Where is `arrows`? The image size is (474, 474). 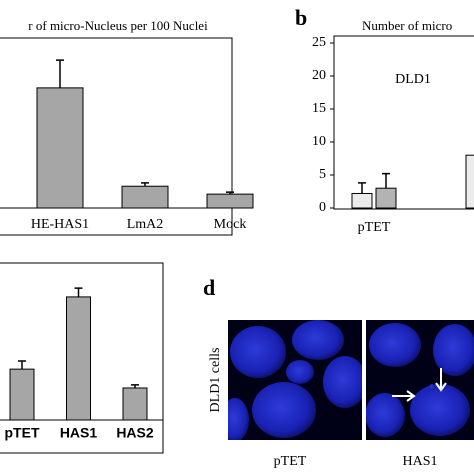
arrows is located at coordinates (419, 385).